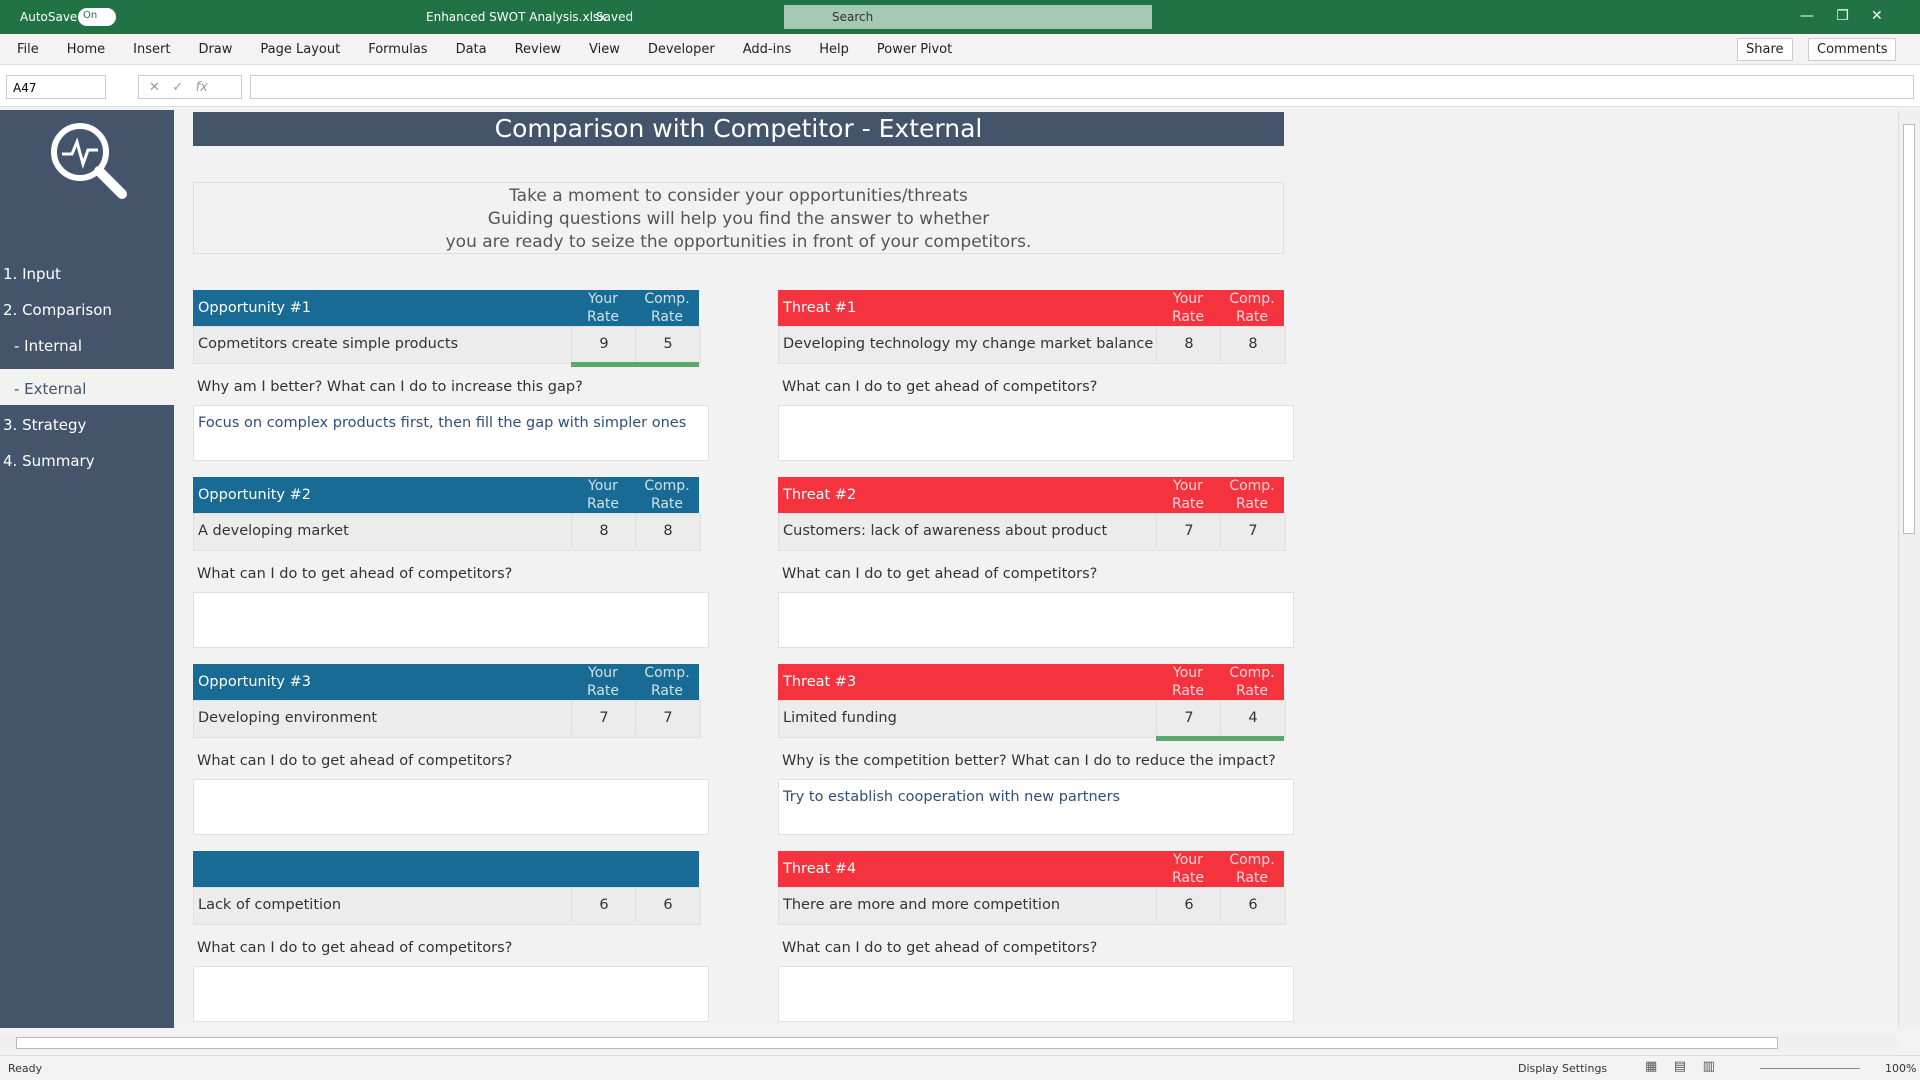 This screenshot has height=1080, width=1920. Describe the element at coordinates (1031, 682) in the screenshot. I see `card-header: Threat #3 Your Rate Comp. Rate` at that location.